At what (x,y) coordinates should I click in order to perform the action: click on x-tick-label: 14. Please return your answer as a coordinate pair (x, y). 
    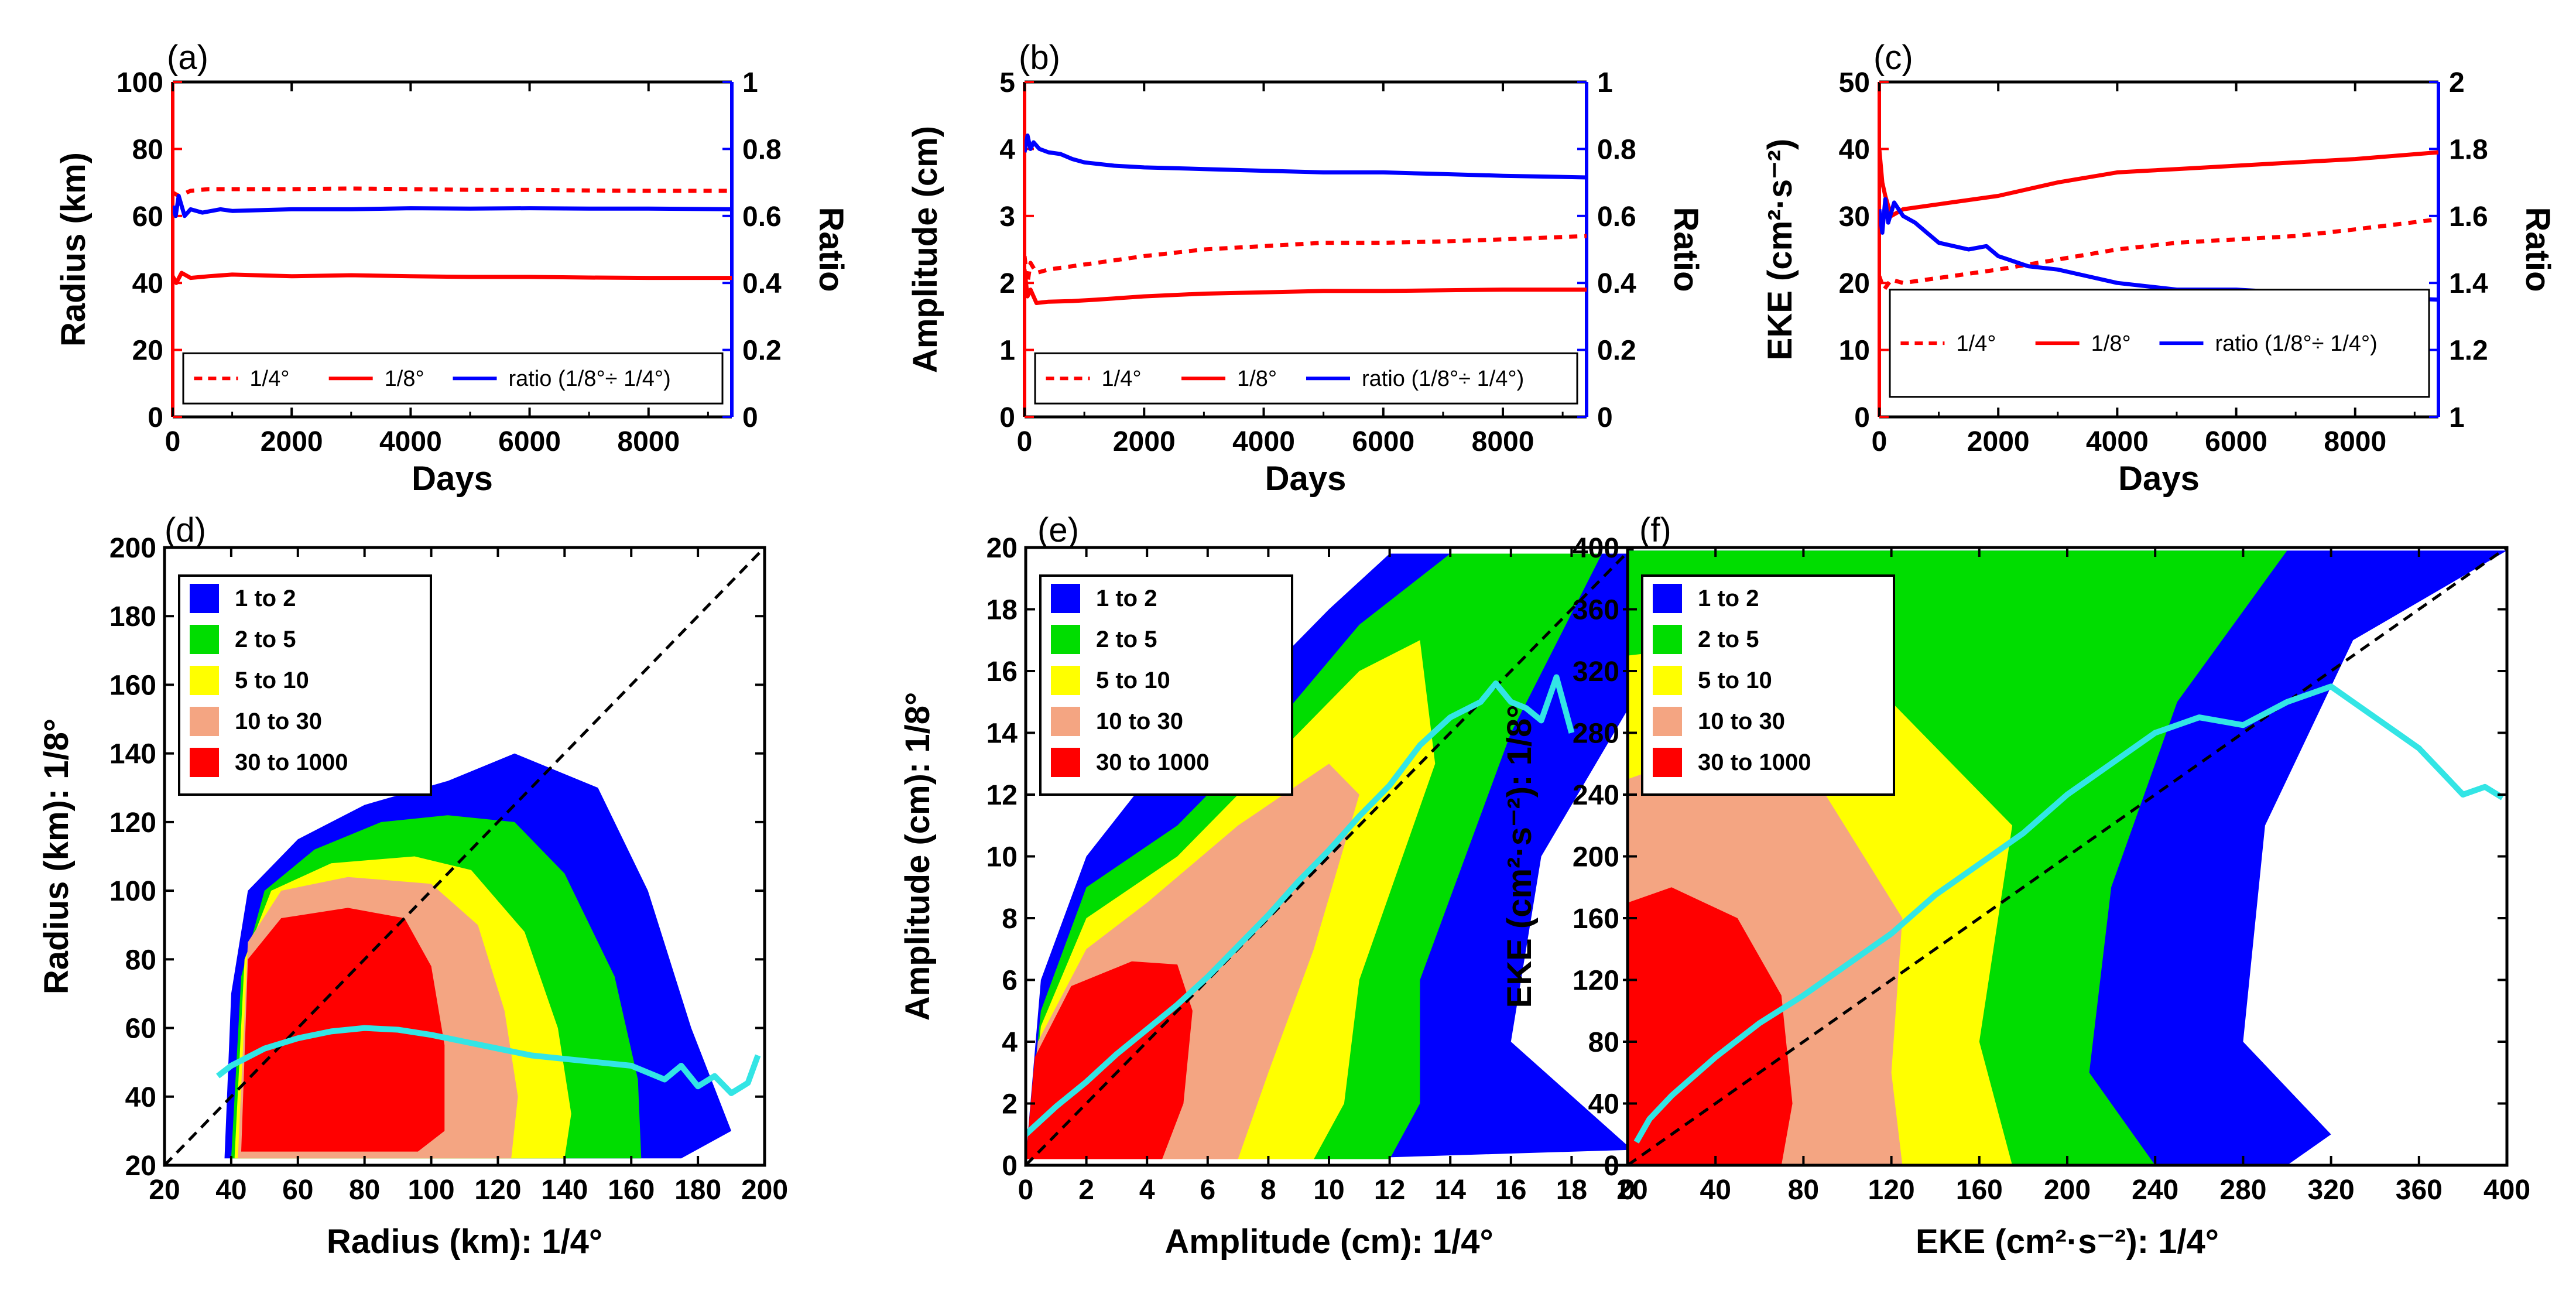
    Looking at the image, I should click on (1451, 1190).